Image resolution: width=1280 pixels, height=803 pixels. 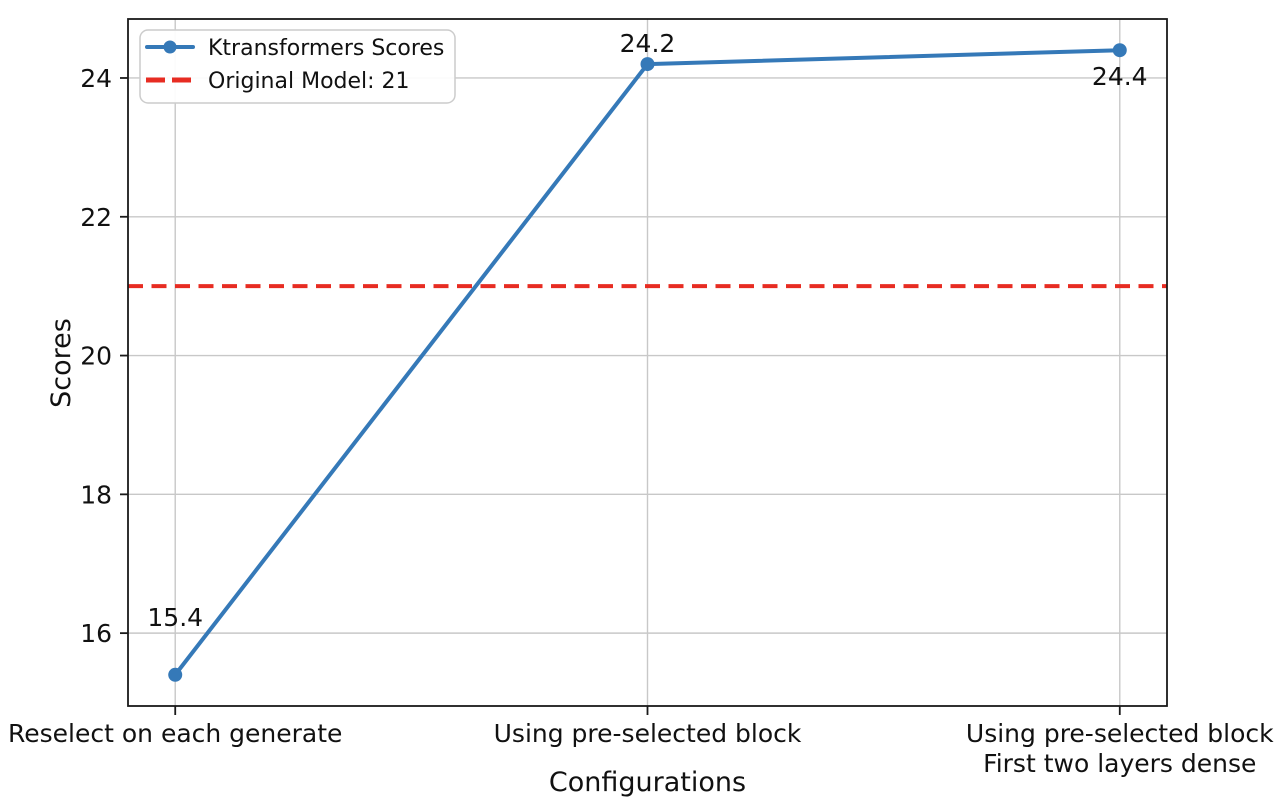 I want to click on legend-box, so click(x=297, y=66).